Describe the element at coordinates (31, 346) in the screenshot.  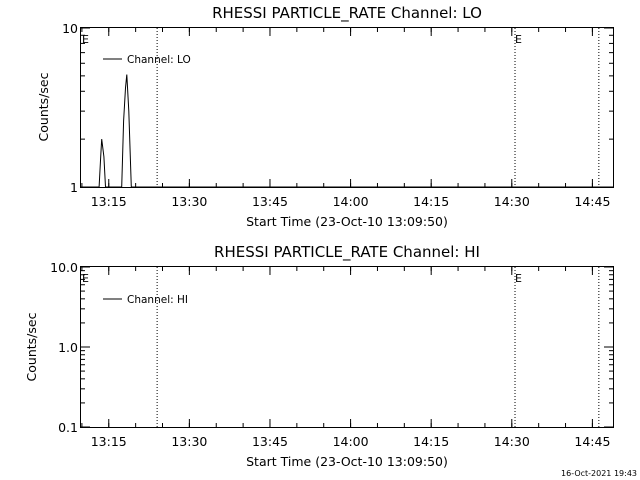
I see `y-axis-label-hi: Counts/sec` at that location.